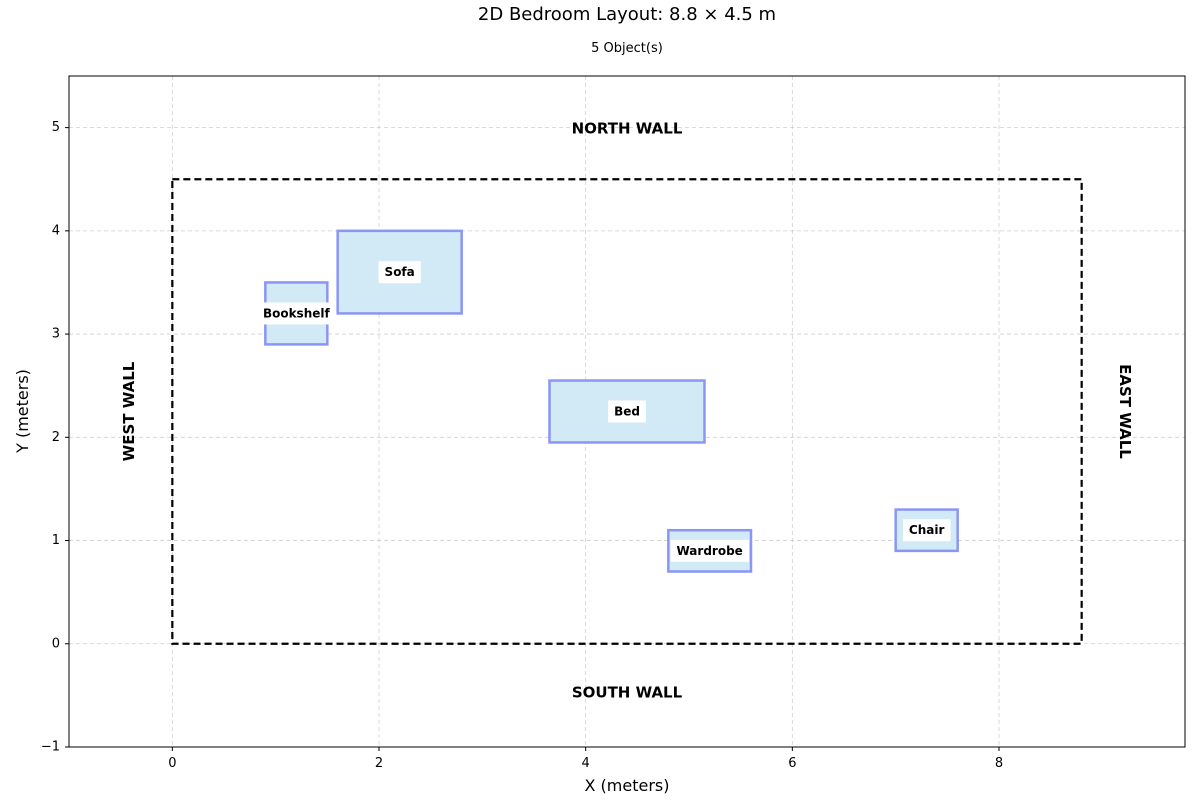  I want to click on south-wall-label: SOUTH WALL, so click(627, 692).